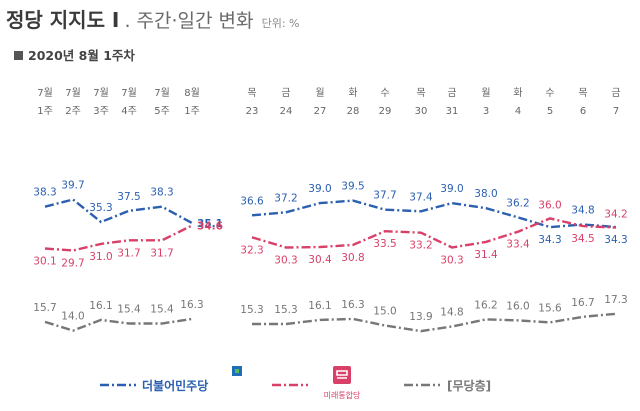 The height and width of the screenshot is (411, 640). I want to click on democratic-logo-accent-icon, so click(237, 371).